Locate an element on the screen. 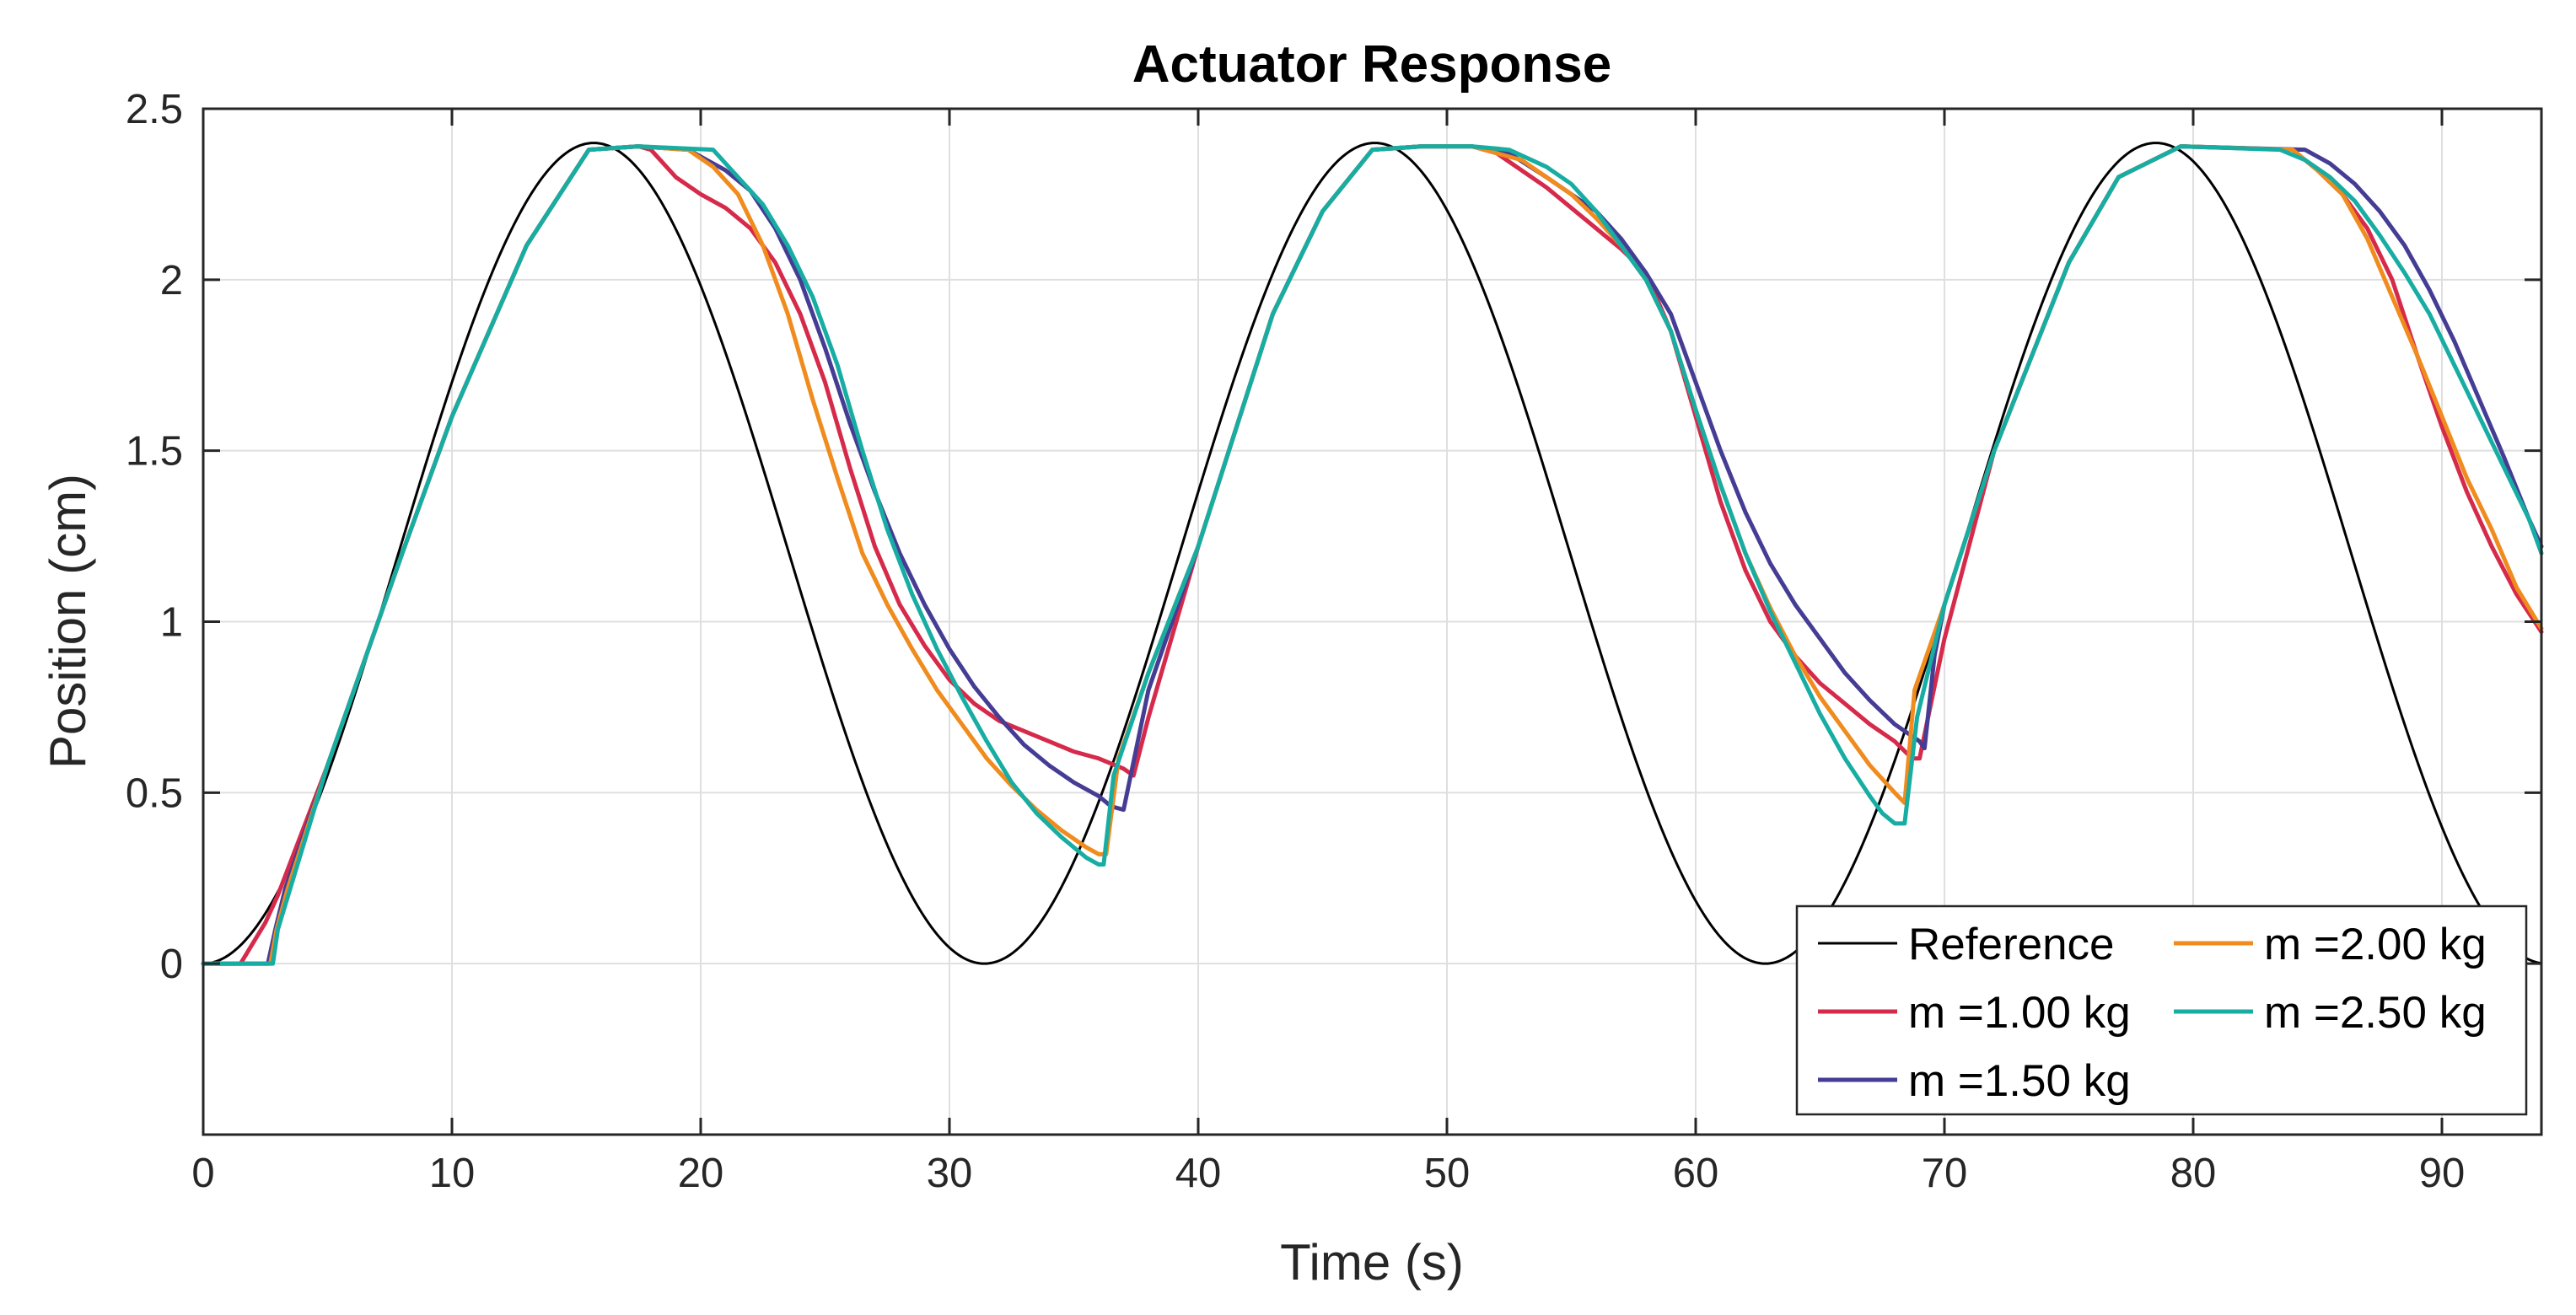 The width and height of the screenshot is (2576, 1315). y-tick-label: 1.5 is located at coordinates (154, 452).